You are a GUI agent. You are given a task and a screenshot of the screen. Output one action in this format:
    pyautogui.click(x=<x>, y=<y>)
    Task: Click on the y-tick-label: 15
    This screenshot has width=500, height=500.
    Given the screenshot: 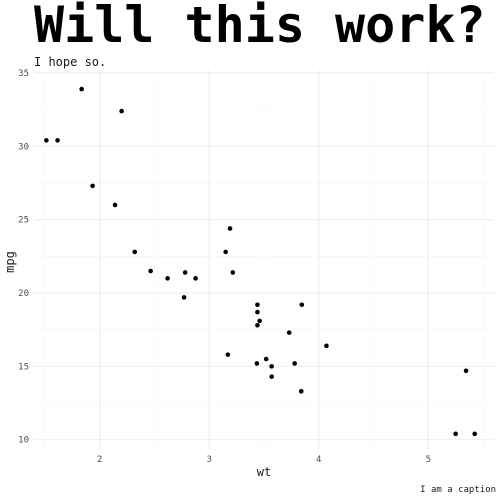 What is the action you would take?
    pyautogui.click(x=23, y=367)
    